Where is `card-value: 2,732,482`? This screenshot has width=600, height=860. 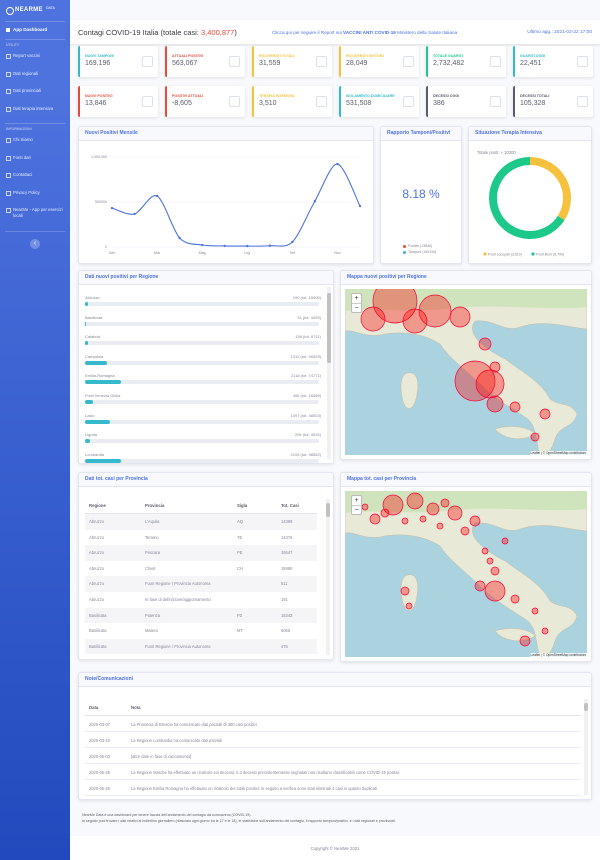
card-value: 2,732,482 is located at coordinates (449, 63).